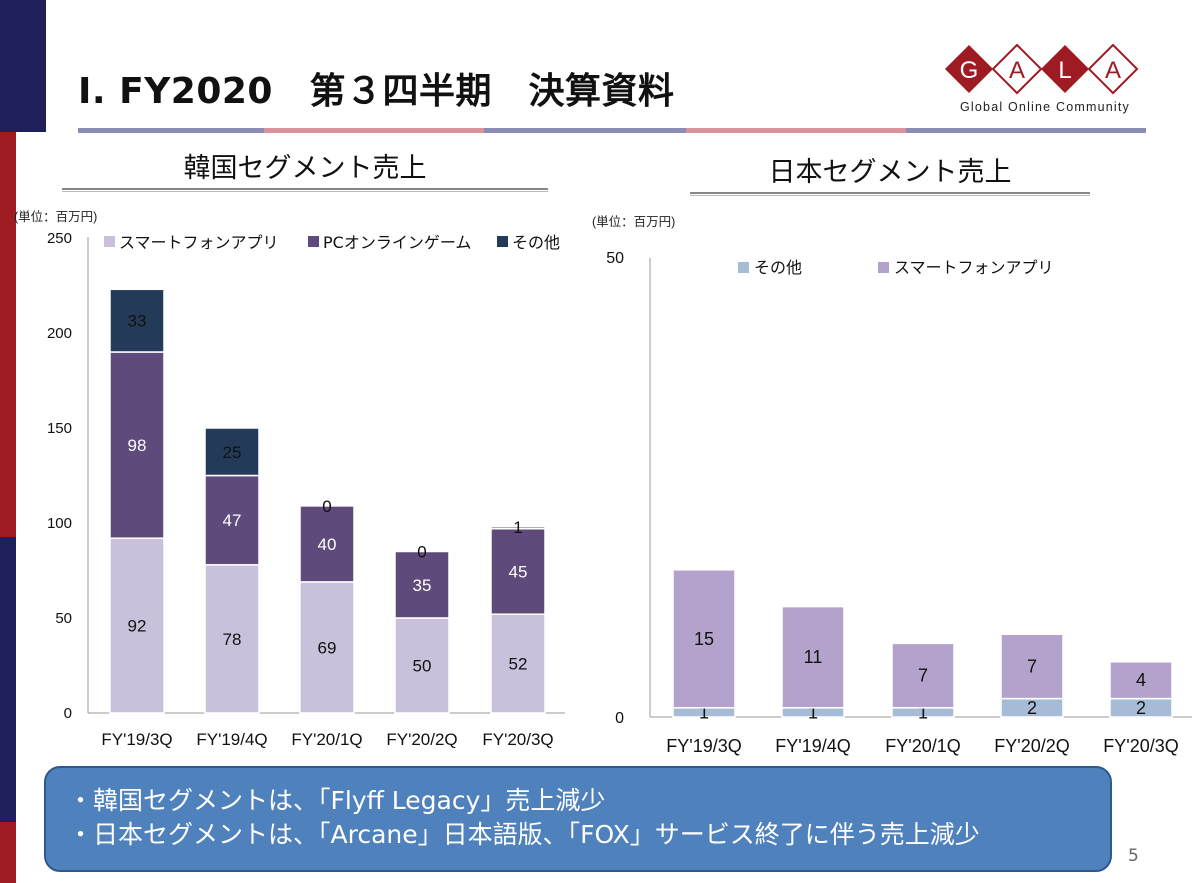 The width and height of the screenshot is (1193, 883). I want to click on korea-x-tick-label: FY'19/4Q, so click(231, 739).